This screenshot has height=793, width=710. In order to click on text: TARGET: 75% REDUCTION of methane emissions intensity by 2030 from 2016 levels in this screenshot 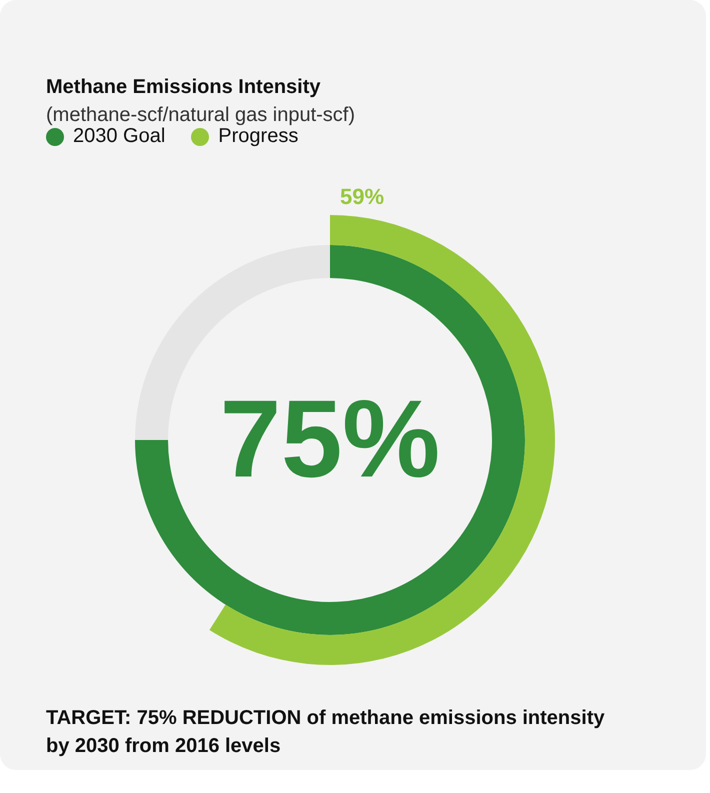, I will do `click(326, 732)`.